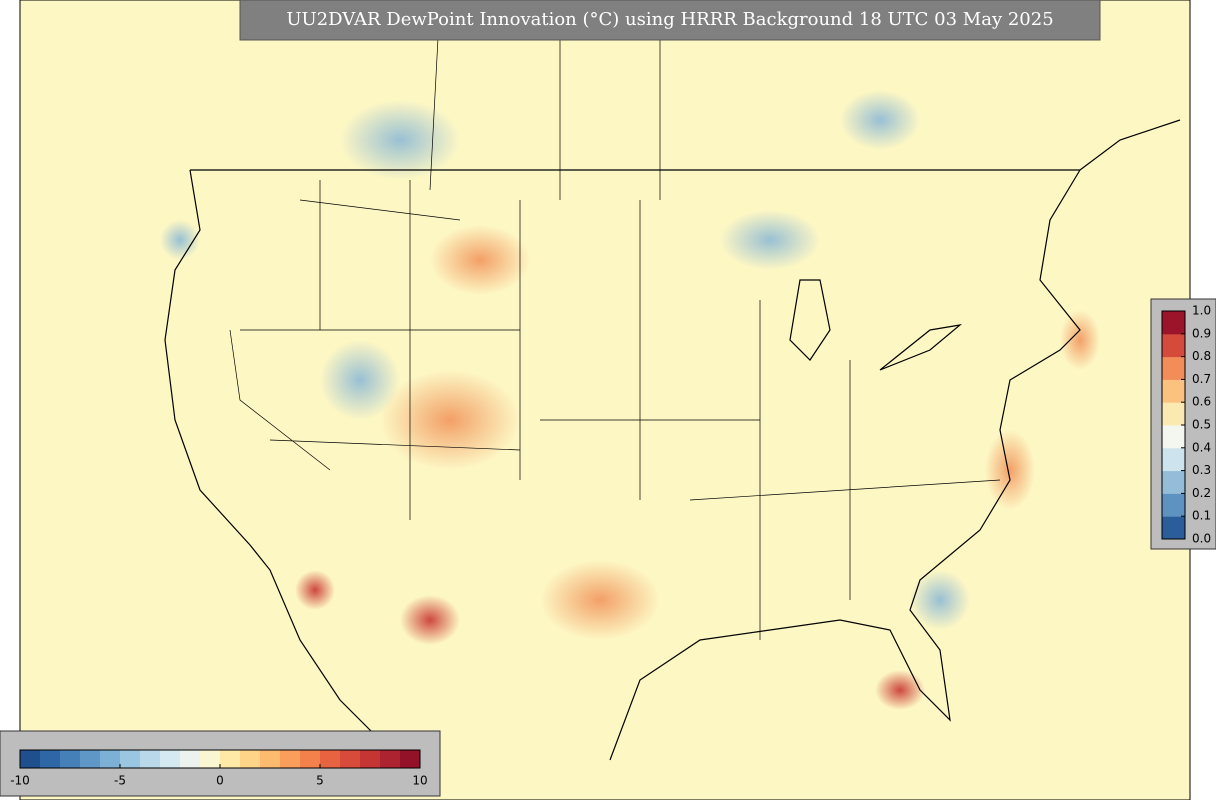  I want to click on colorbar-tick-label: 0.8, so click(1201, 356).